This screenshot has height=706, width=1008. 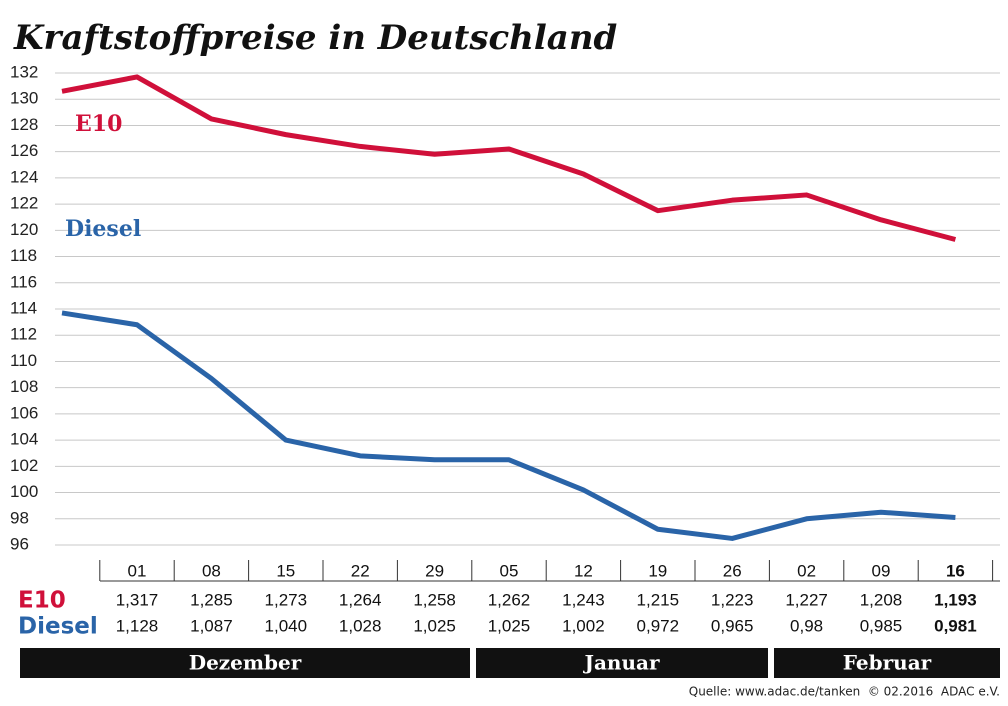 I want to click on x-tick-label: 22, so click(x=360, y=570).